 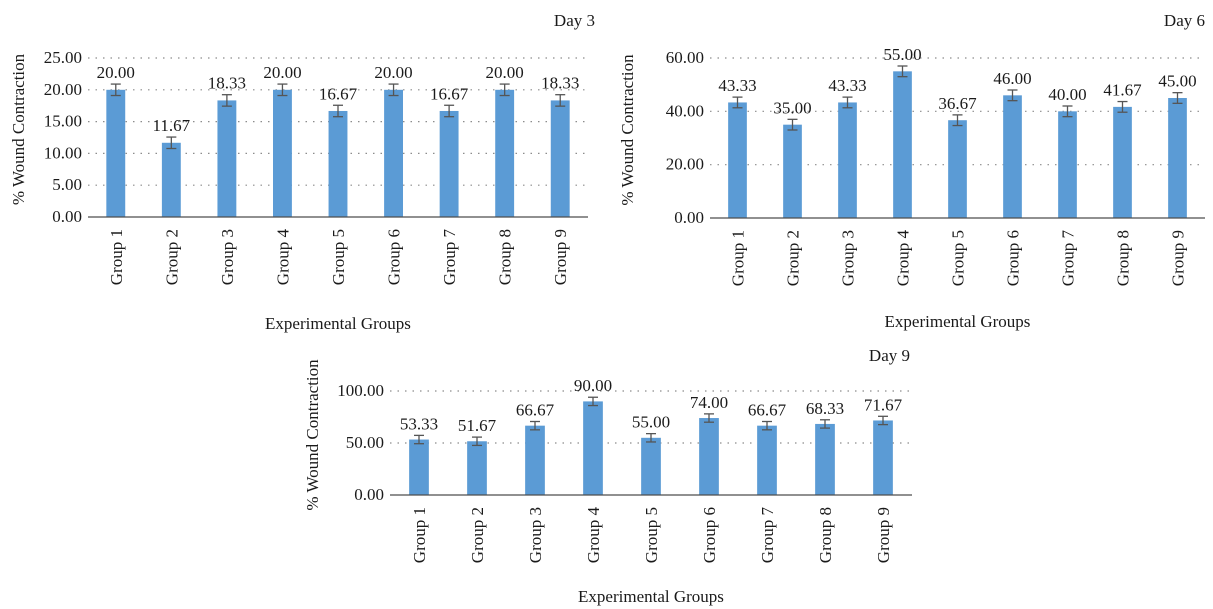 What do you see at coordinates (792, 107) in the screenshot?
I see `chart2-value-label: 35.00` at bounding box center [792, 107].